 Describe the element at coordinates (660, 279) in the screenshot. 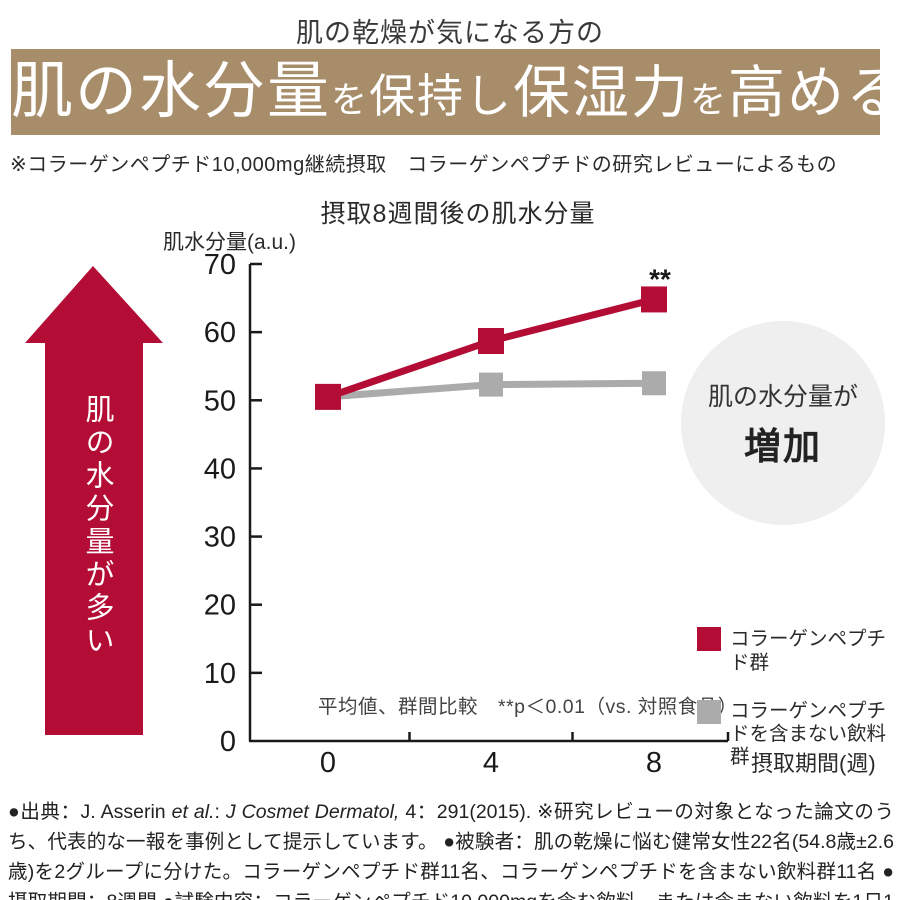

I see `significance-annotation: **` at that location.